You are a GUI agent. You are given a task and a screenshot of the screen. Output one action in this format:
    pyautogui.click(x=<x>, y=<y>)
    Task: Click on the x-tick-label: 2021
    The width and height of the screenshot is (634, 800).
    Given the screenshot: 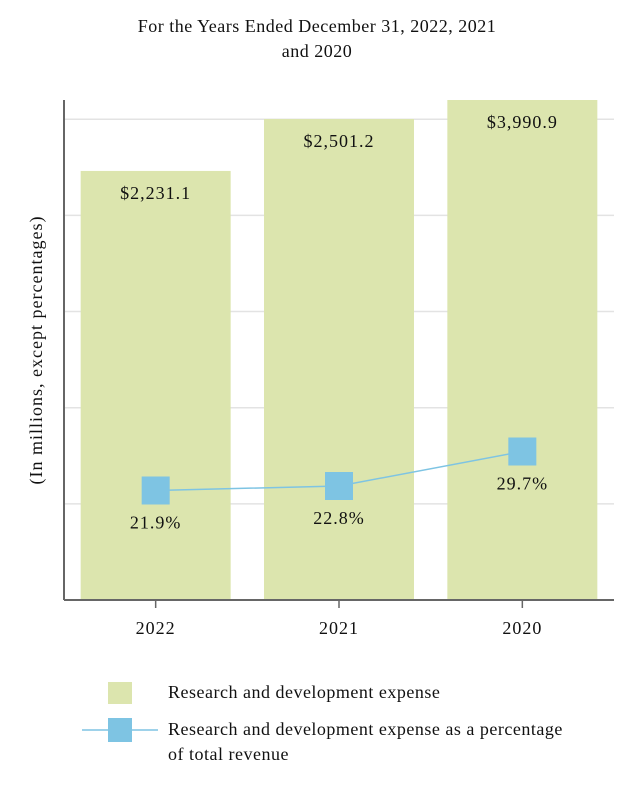 What is the action you would take?
    pyautogui.click(x=339, y=628)
    